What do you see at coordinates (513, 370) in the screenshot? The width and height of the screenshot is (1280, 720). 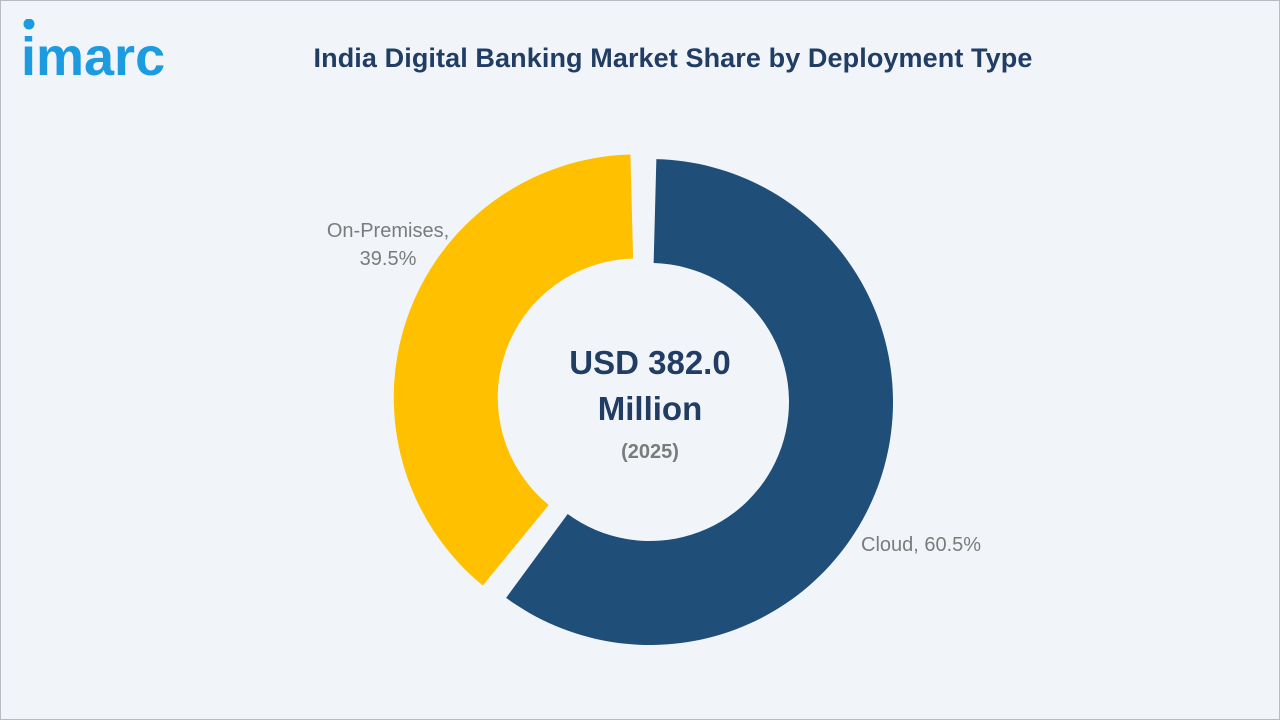 I see `slice-on-premises` at bounding box center [513, 370].